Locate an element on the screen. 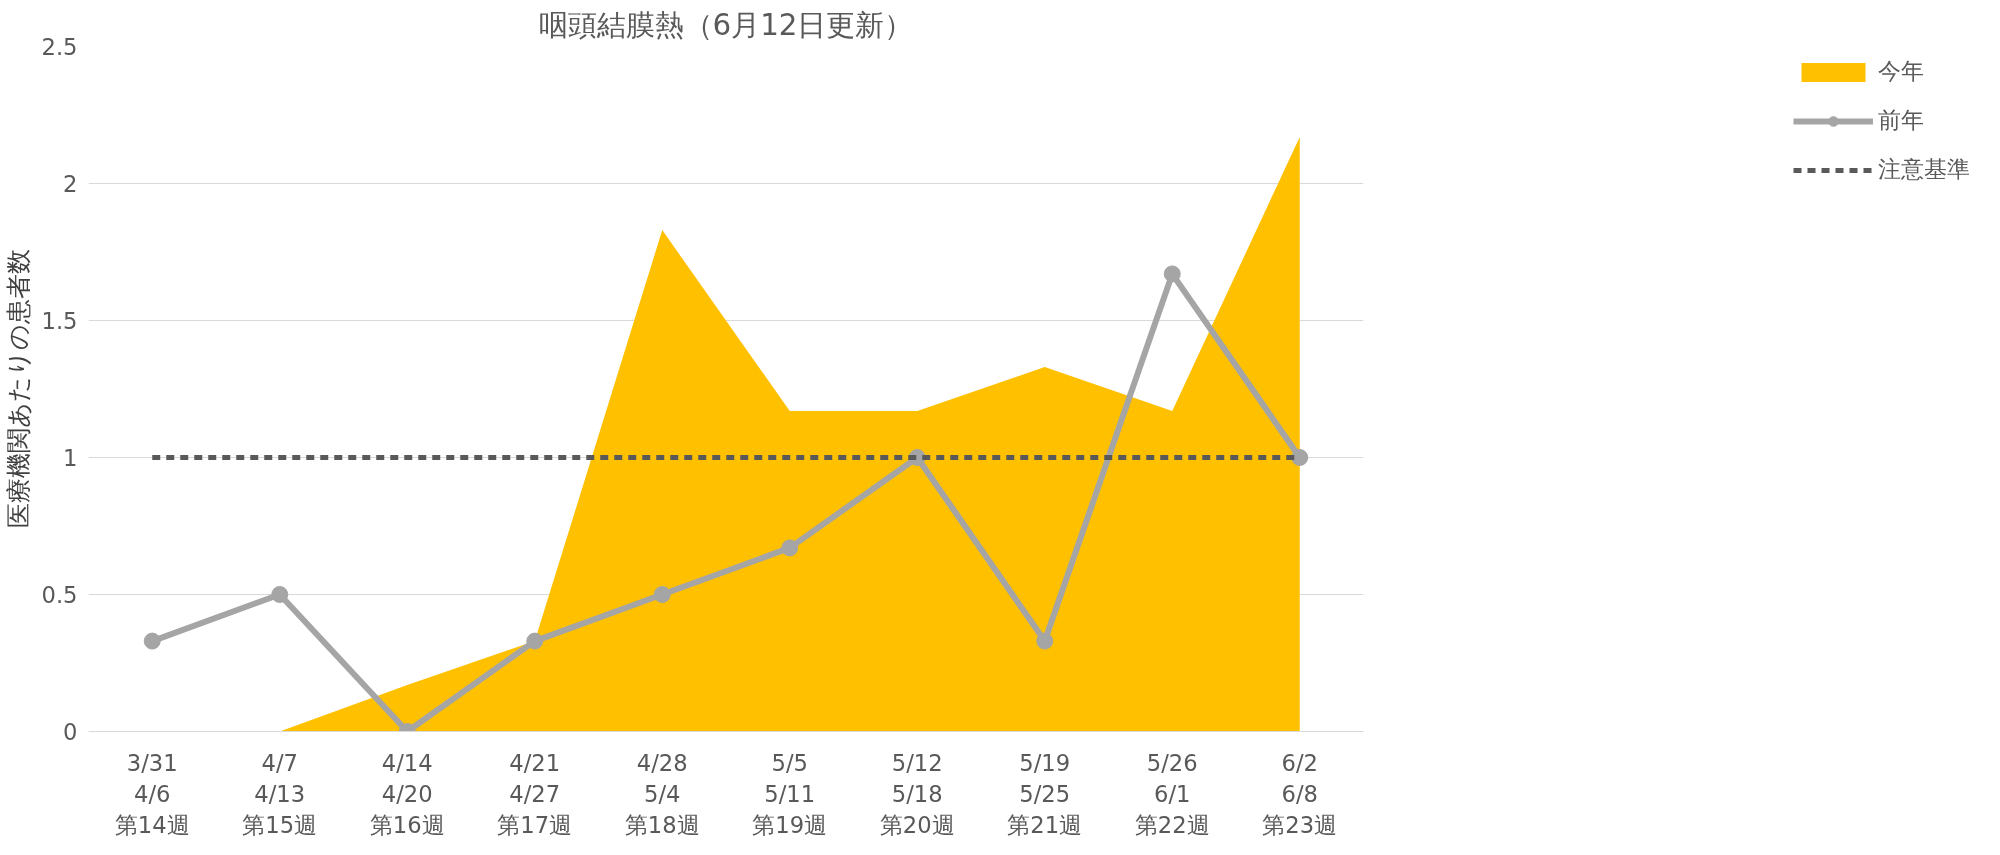  x-tick-label: 5/12 5/18 第20週 is located at coordinates (917, 793).